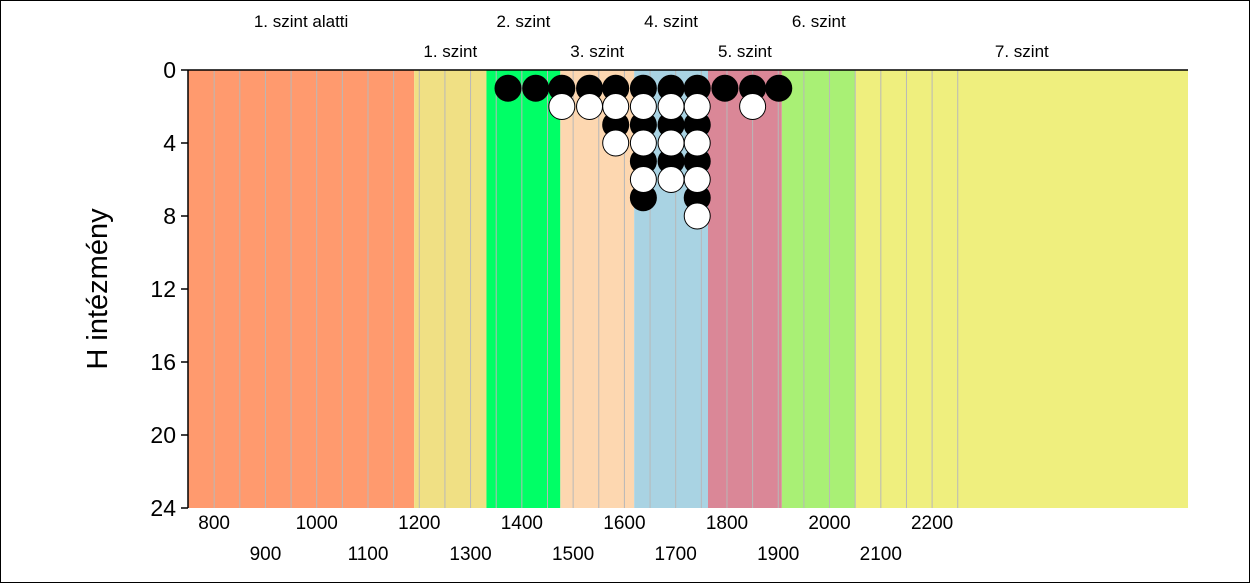 The height and width of the screenshot is (583, 1250). Describe the element at coordinates (819, 21) in the screenshot. I see `level-label: 6. szint` at that location.